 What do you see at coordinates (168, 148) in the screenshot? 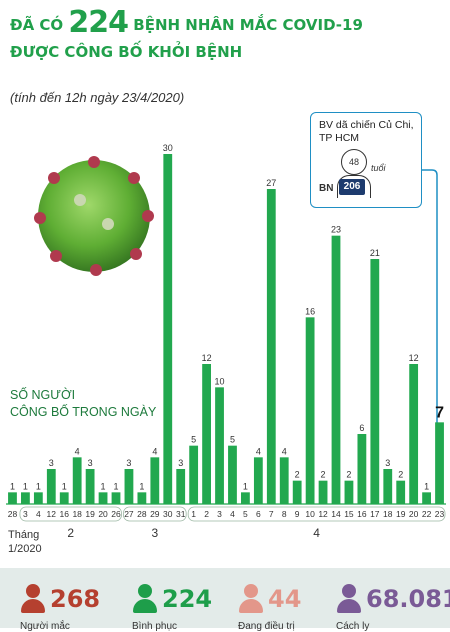
I see `bar-value-label: 30` at bounding box center [168, 148].